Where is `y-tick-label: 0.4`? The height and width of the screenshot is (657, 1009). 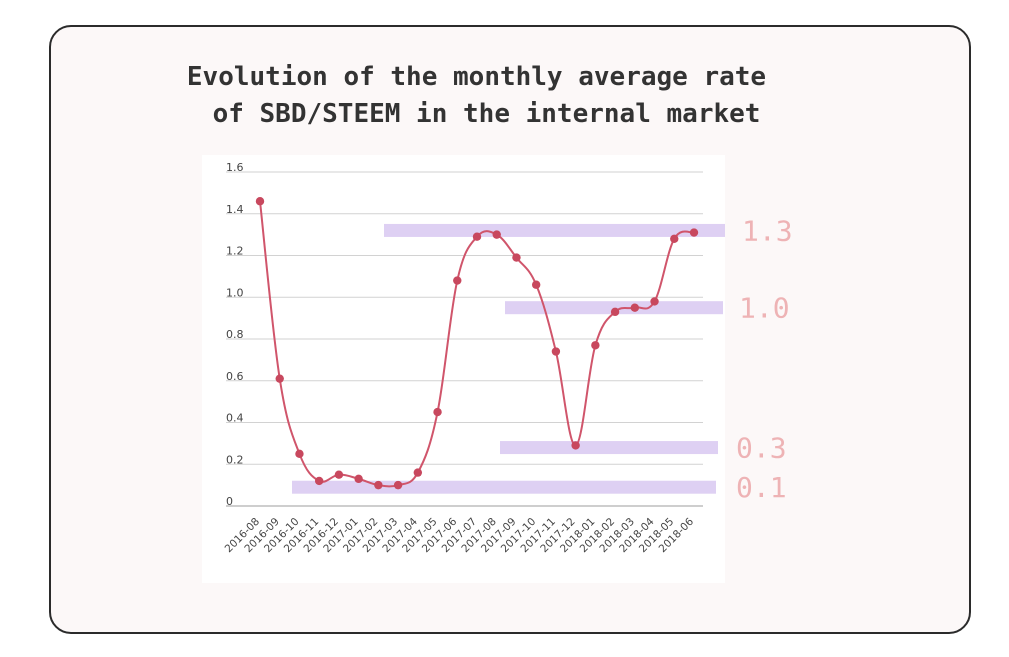
y-tick-label: 0.4 is located at coordinates (235, 418).